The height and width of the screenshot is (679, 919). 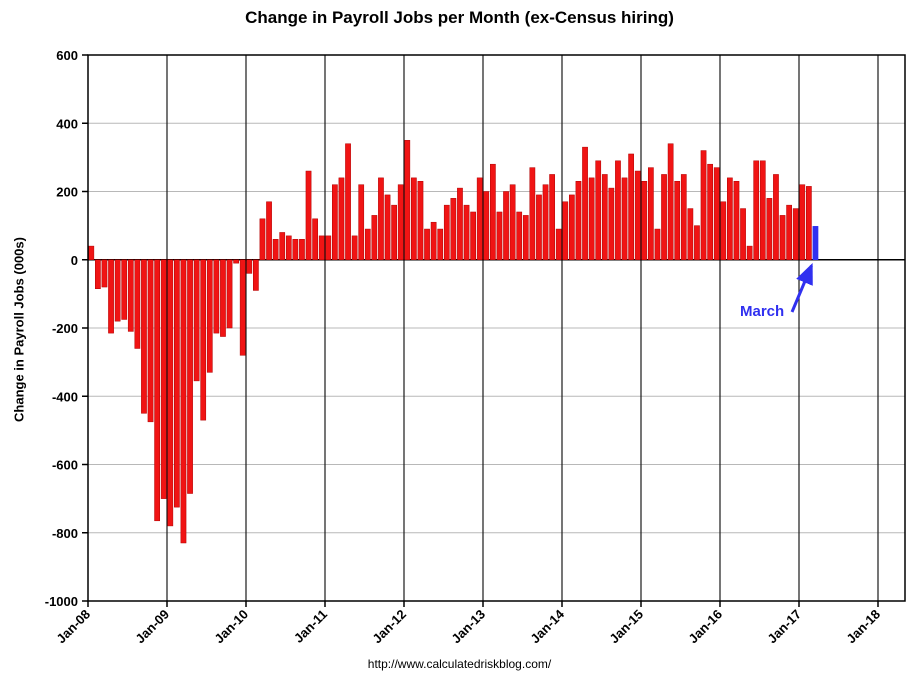 What do you see at coordinates (61, 601) in the screenshot?
I see `svg-text: -1000` at bounding box center [61, 601].